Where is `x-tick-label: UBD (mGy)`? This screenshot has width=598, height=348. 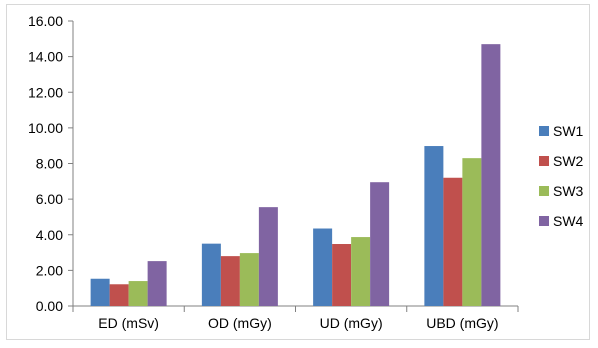 x-tick-label: UBD (mGy) is located at coordinates (462, 323).